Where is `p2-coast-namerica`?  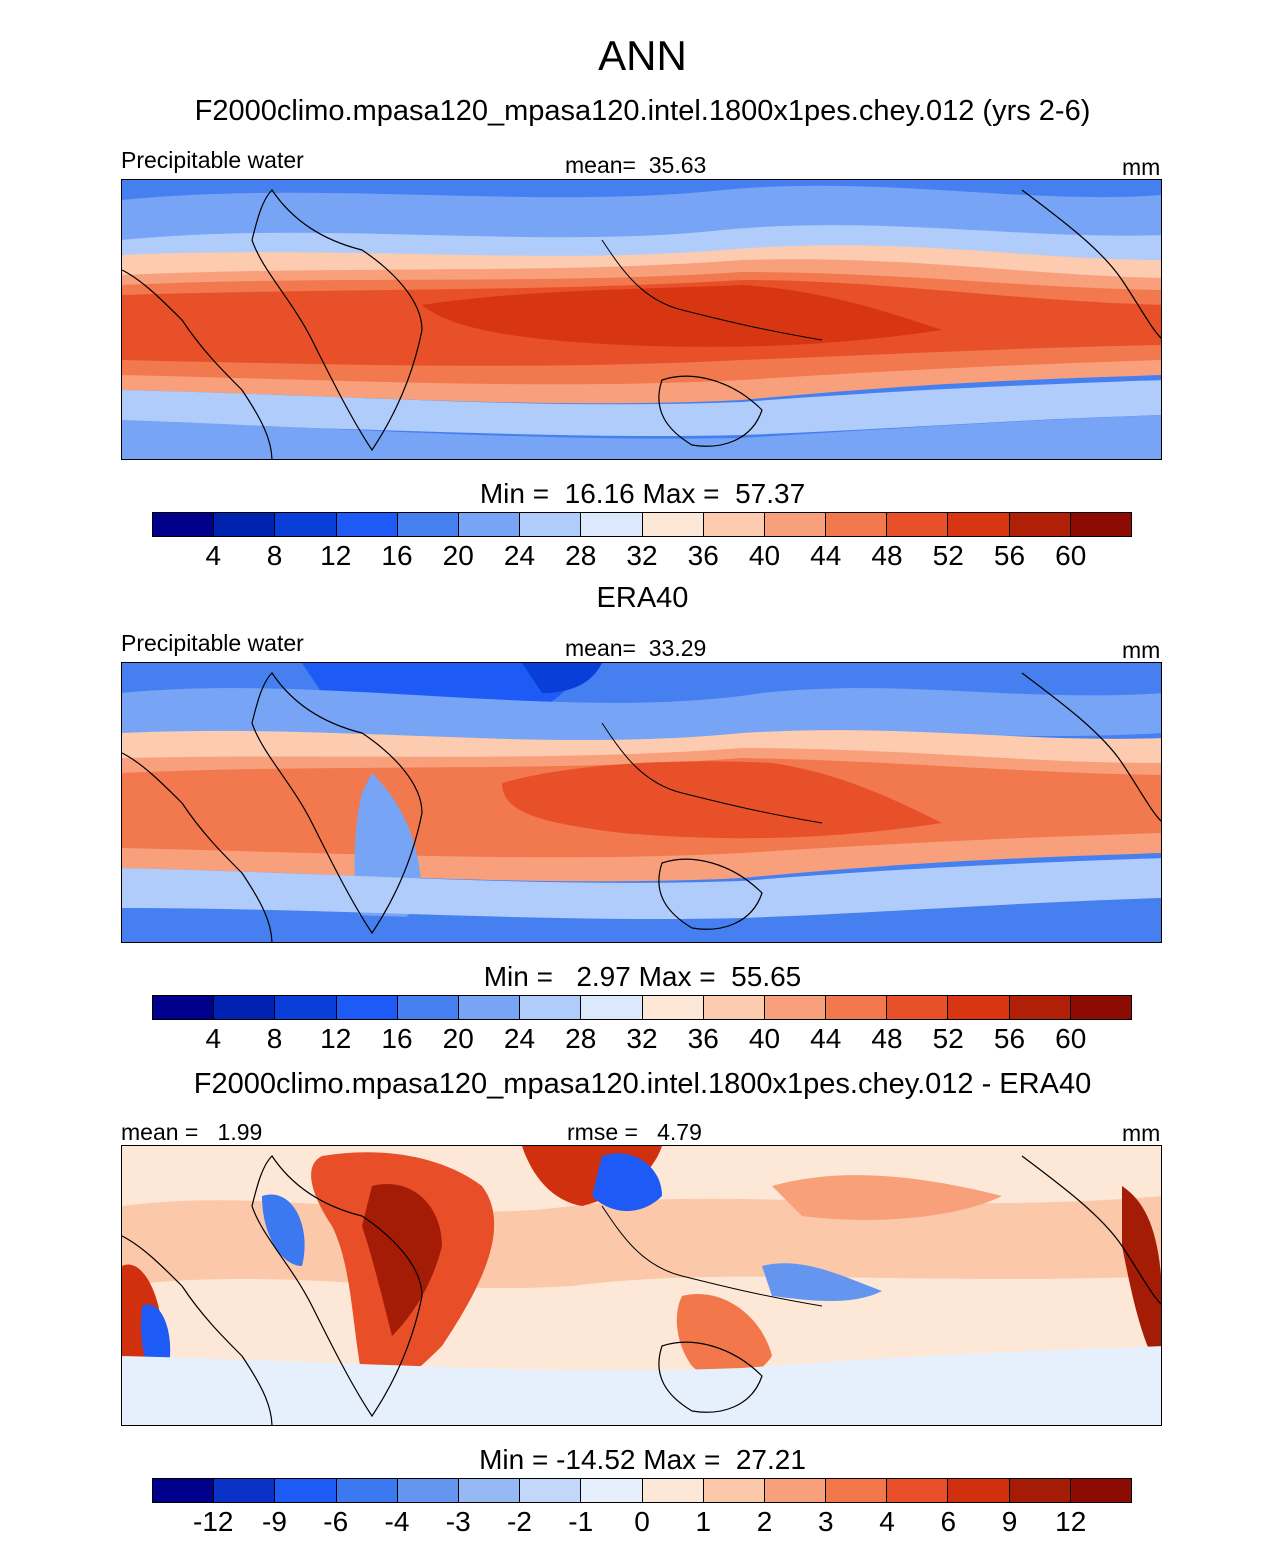 p2-coast-namerica is located at coordinates (1091, 747).